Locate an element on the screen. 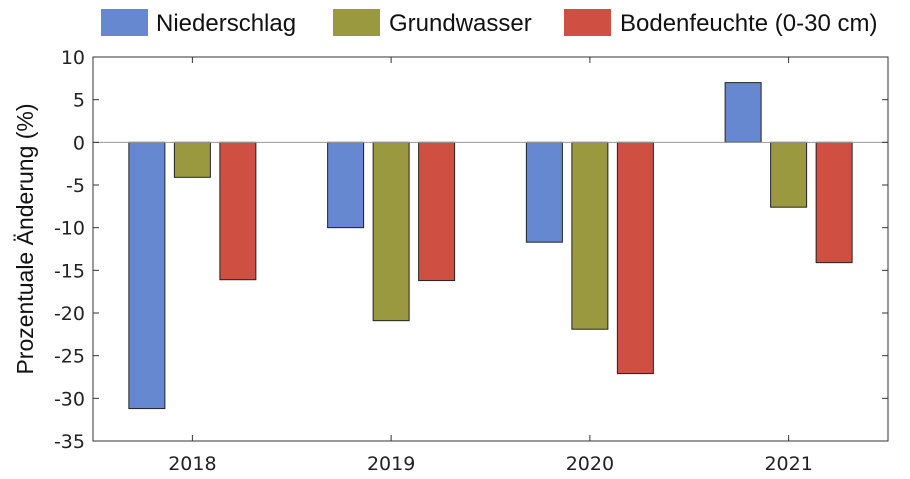 The width and height of the screenshot is (910, 479). x-tick-label-2020: 2020 is located at coordinates (590, 464).